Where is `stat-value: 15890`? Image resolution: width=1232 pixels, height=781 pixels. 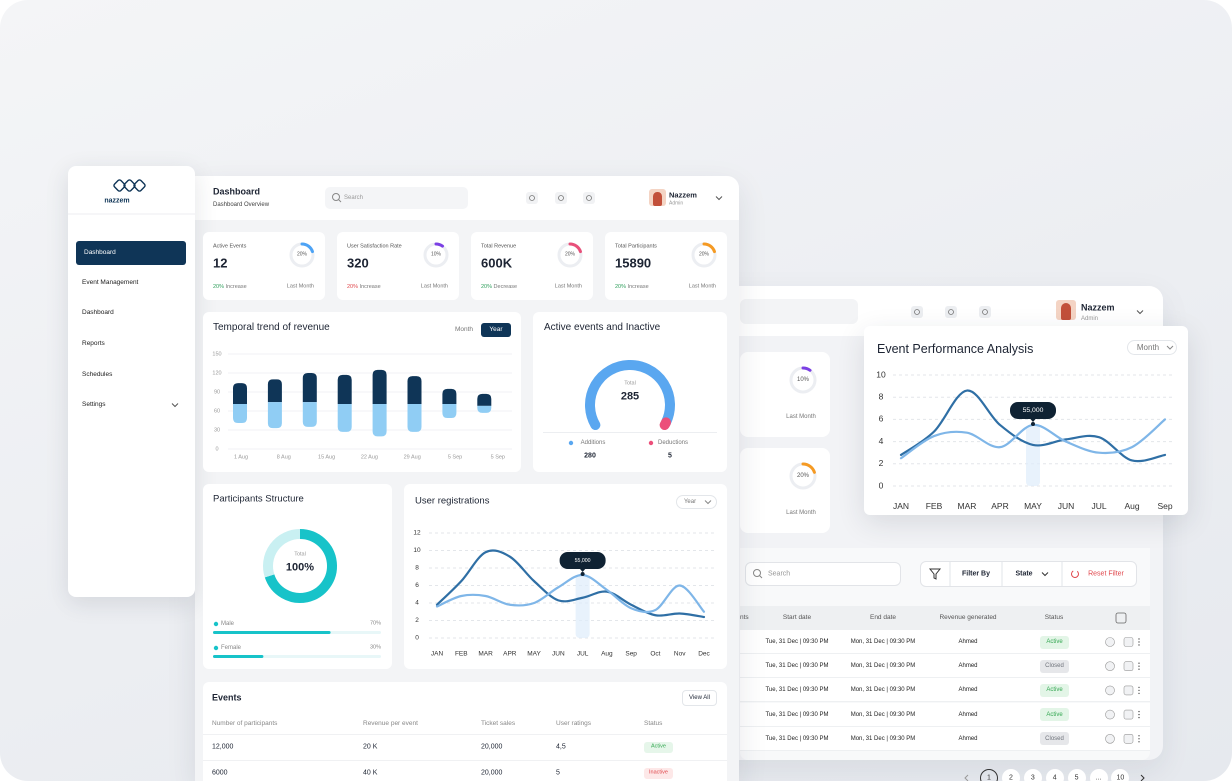
stat-value: 15890 is located at coordinates (633, 263).